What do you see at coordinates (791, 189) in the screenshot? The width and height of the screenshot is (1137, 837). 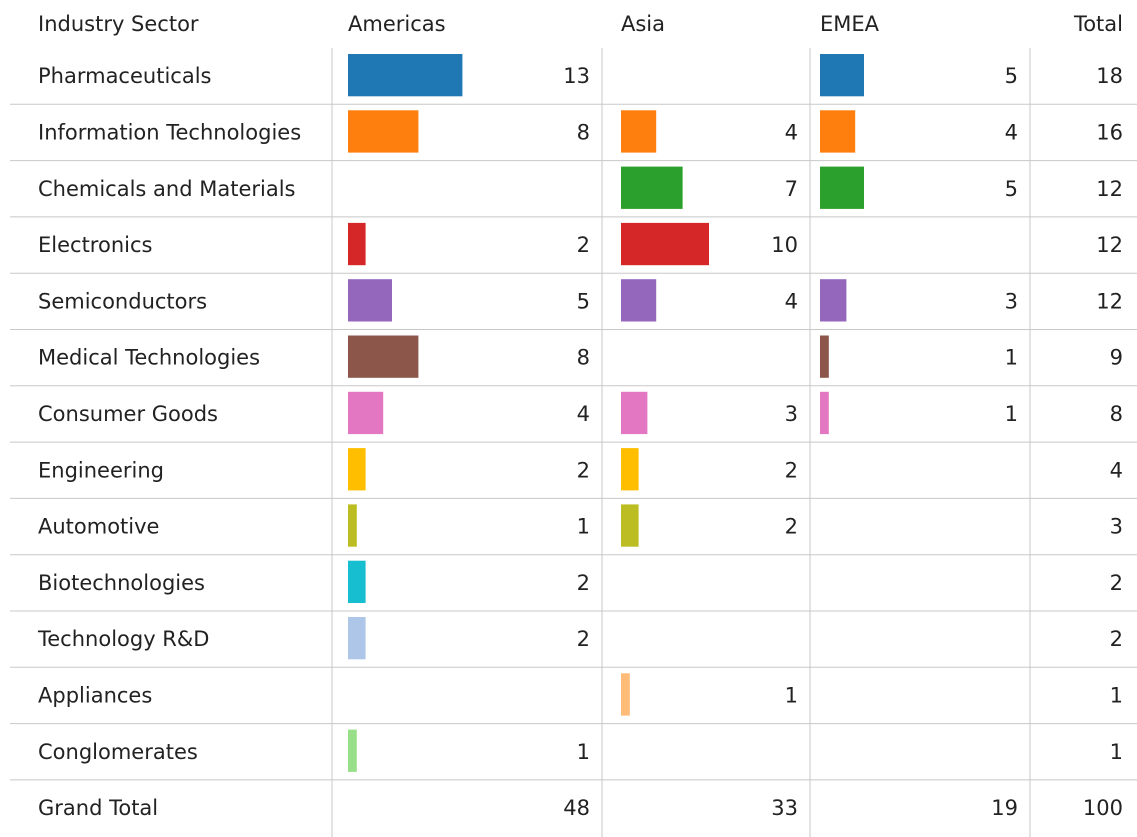 I see `cell-value: 7` at bounding box center [791, 189].